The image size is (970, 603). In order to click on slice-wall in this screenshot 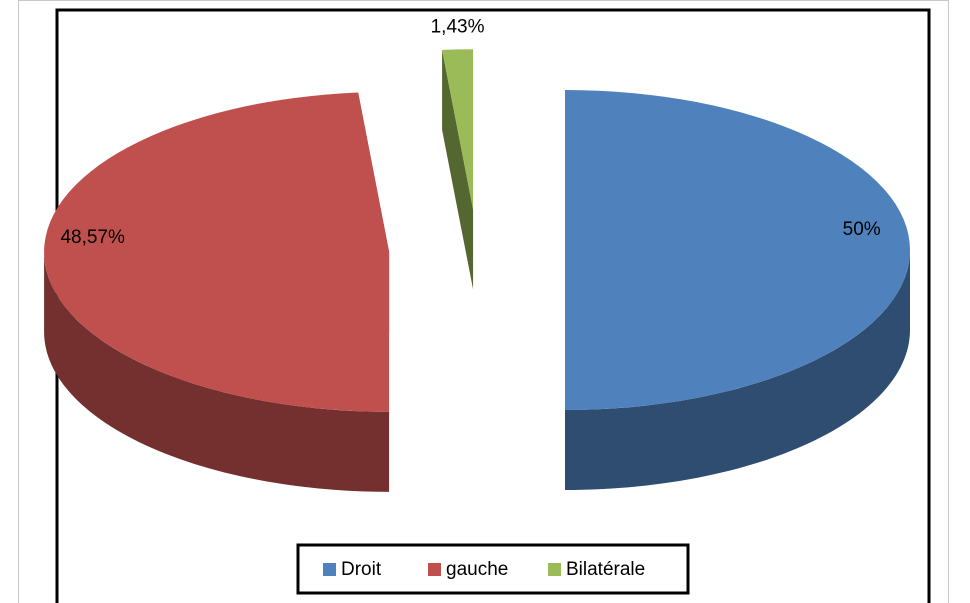, I will do `click(458, 169)`.